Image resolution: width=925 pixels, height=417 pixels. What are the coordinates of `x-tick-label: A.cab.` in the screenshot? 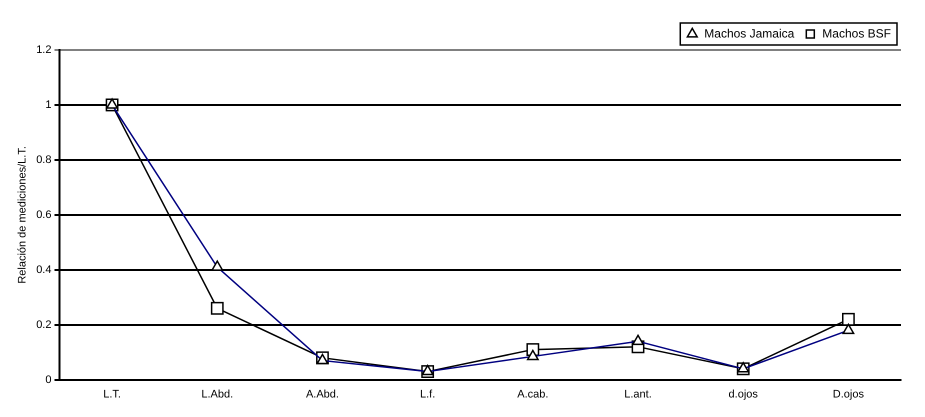 It's located at (532, 394).